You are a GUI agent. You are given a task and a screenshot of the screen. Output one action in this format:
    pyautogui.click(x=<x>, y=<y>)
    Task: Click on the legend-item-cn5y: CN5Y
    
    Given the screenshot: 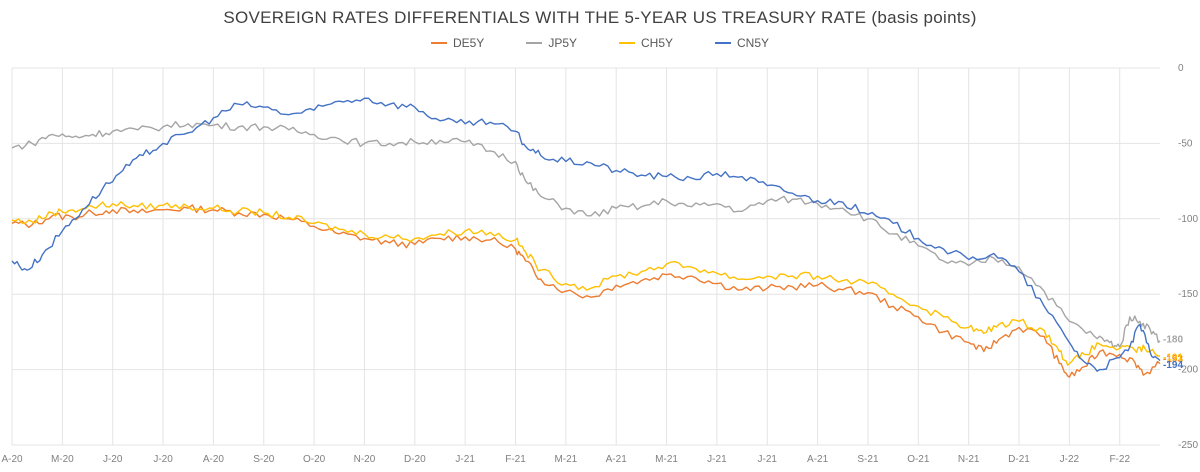 What is the action you would take?
    pyautogui.click(x=742, y=43)
    